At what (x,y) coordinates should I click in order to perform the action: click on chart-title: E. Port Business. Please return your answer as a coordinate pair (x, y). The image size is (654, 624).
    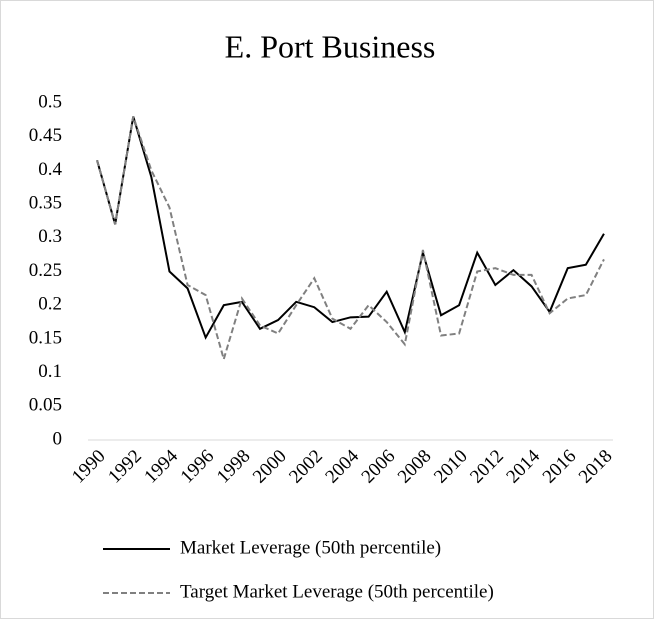
    Looking at the image, I should click on (330, 46).